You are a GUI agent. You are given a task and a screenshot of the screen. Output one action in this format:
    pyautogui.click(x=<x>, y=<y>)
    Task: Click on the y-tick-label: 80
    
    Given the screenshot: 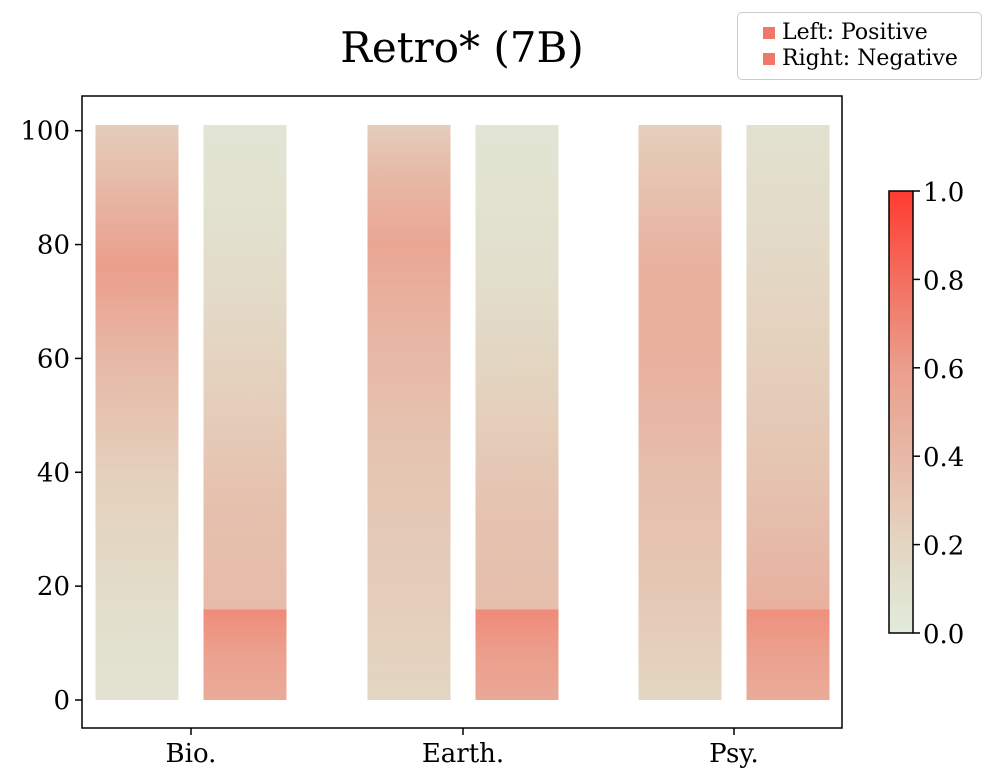 What is the action you would take?
    pyautogui.click(x=53, y=246)
    